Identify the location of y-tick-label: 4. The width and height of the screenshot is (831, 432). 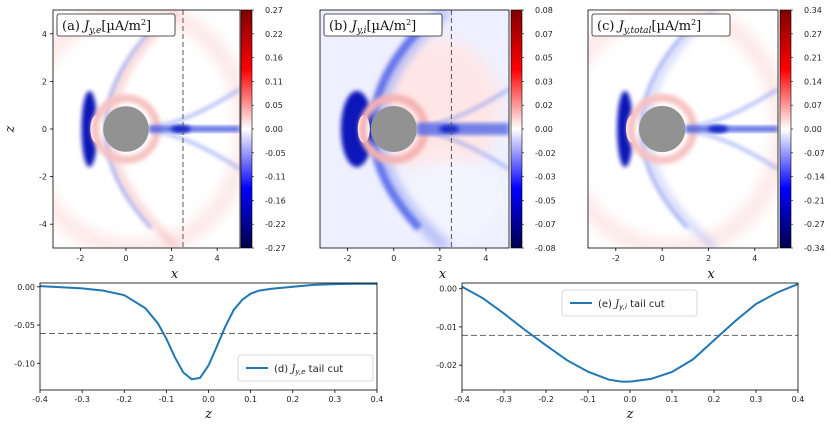
(44, 34).